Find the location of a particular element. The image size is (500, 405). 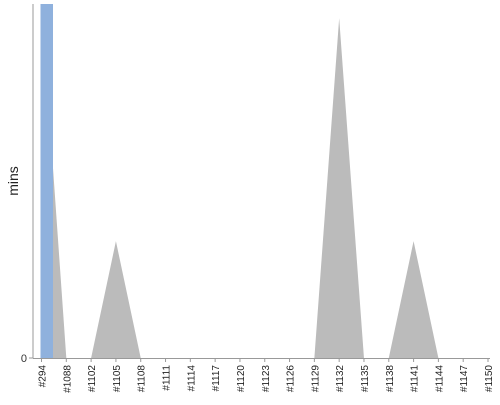

highlight-layer is located at coordinates (47, 181).